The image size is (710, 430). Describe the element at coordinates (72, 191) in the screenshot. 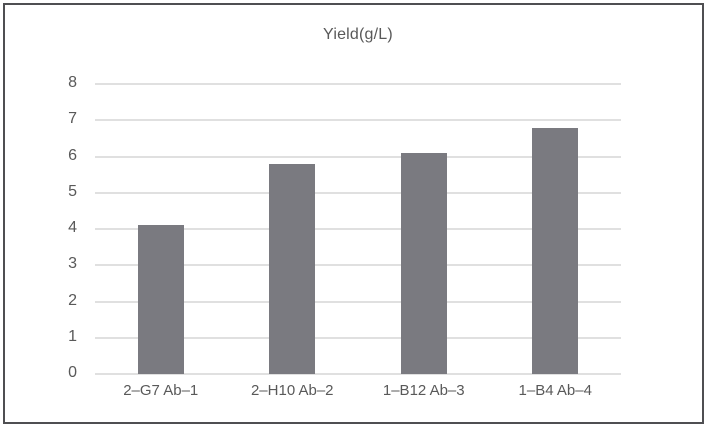

I see `y-axis-label-5: 5` at that location.